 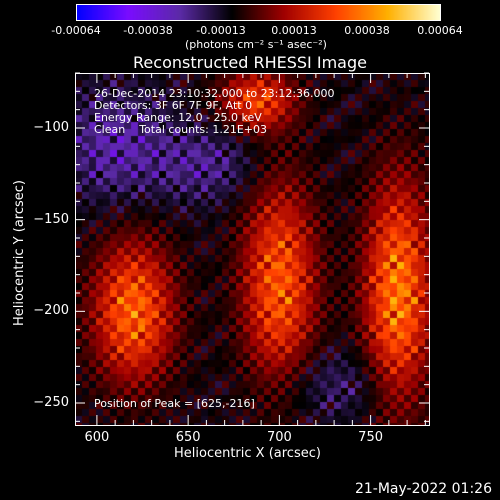 What do you see at coordinates (188, 437) in the screenshot?
I see `x-tick-label: 650` at bounding box center [188, 437].